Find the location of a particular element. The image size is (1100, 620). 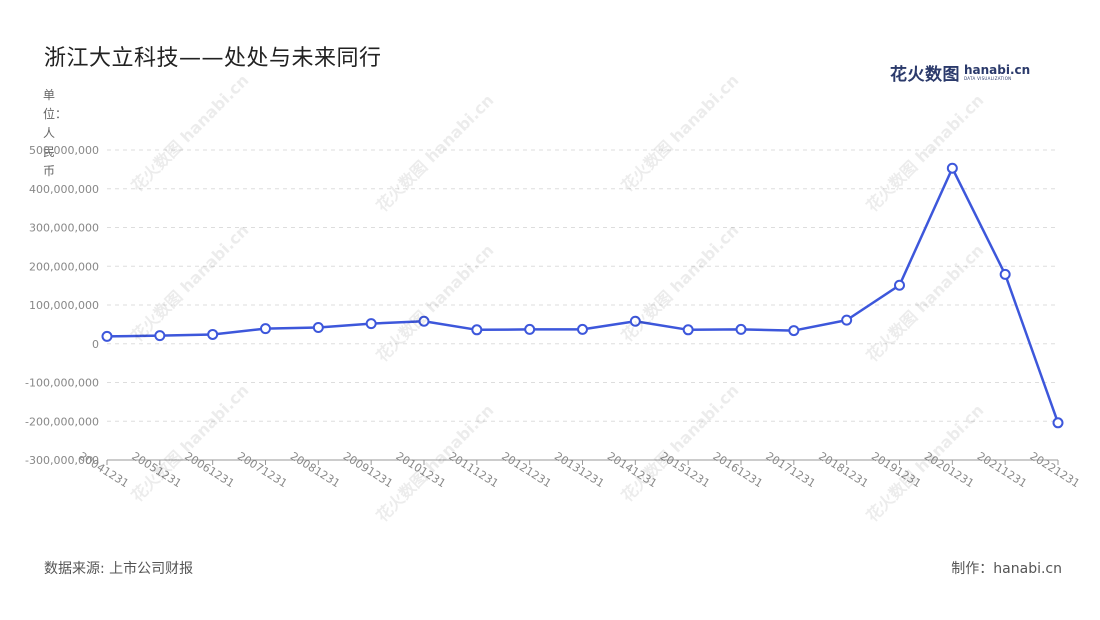

x-tick-label: 20161231 is located at coordinates (738, 470).